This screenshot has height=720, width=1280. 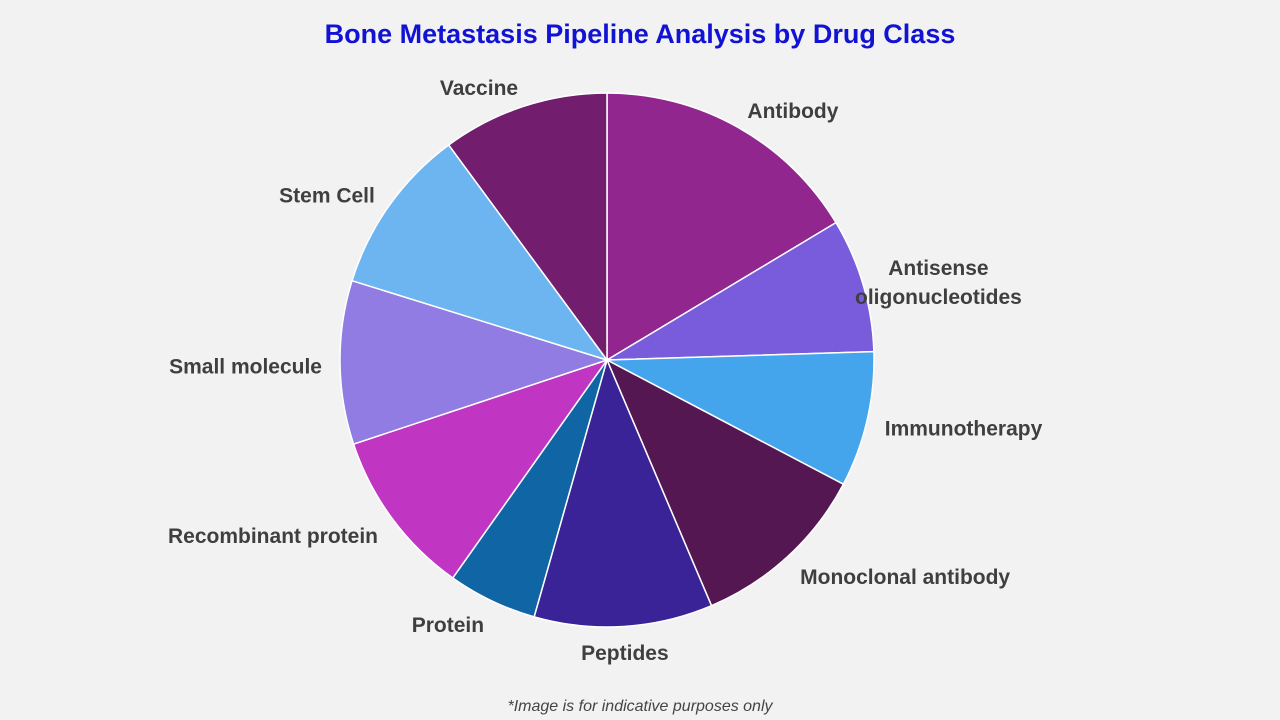 I want to click on slice-label: Vaccine, so click(x=479, y=88).